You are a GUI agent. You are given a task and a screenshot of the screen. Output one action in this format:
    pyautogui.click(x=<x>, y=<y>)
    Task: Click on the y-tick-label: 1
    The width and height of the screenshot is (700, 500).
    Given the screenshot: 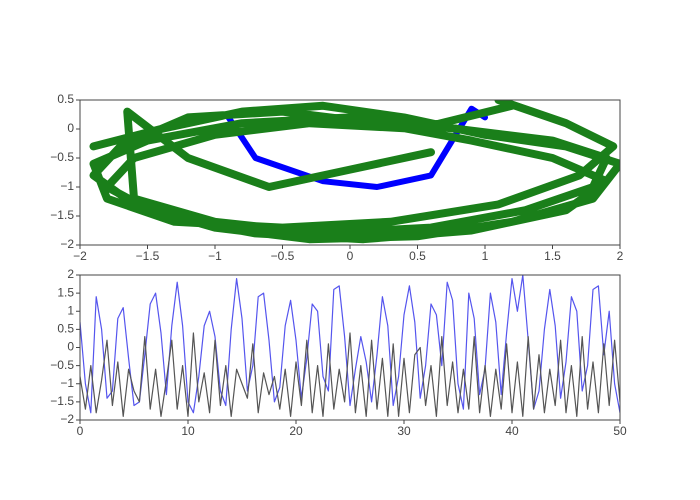 What is the action you would take?
    pyautogui.click(x=70, y=310)
    